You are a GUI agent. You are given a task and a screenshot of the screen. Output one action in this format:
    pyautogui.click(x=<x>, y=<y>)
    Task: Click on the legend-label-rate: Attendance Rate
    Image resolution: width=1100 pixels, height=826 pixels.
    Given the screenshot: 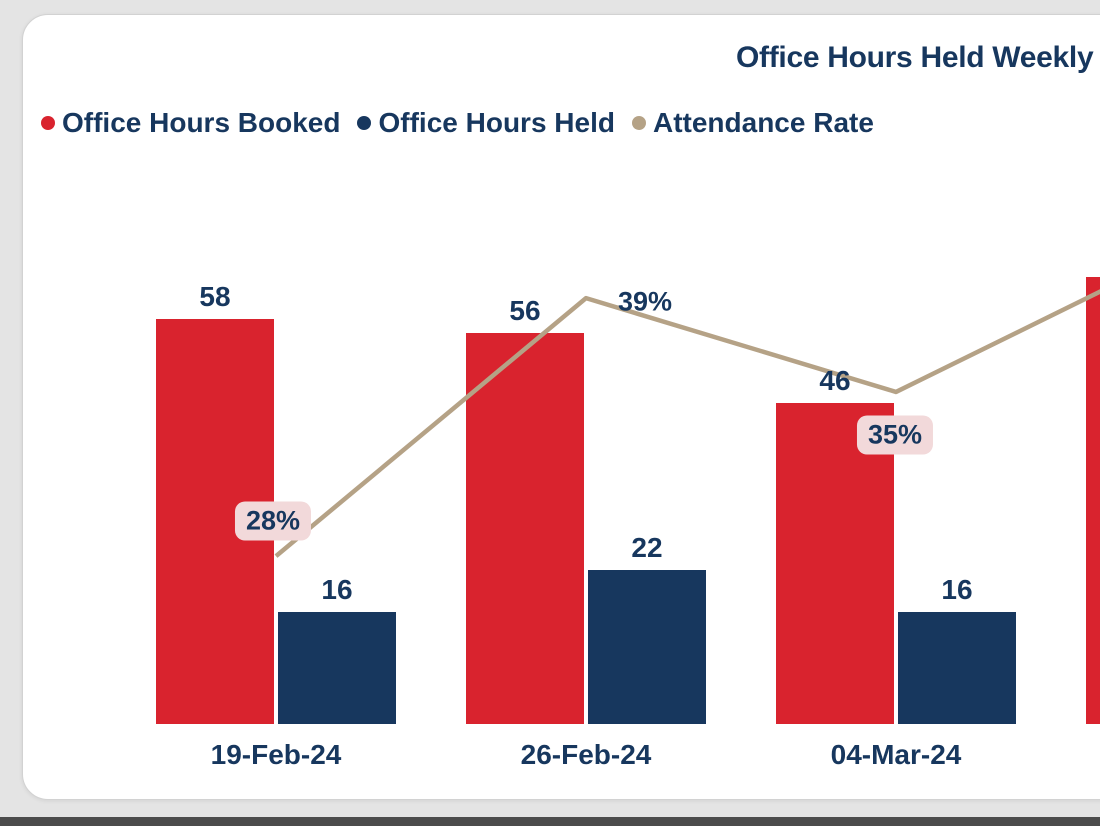 What is the action you would take?
    pyautogui.click(x=763, y=122)
    